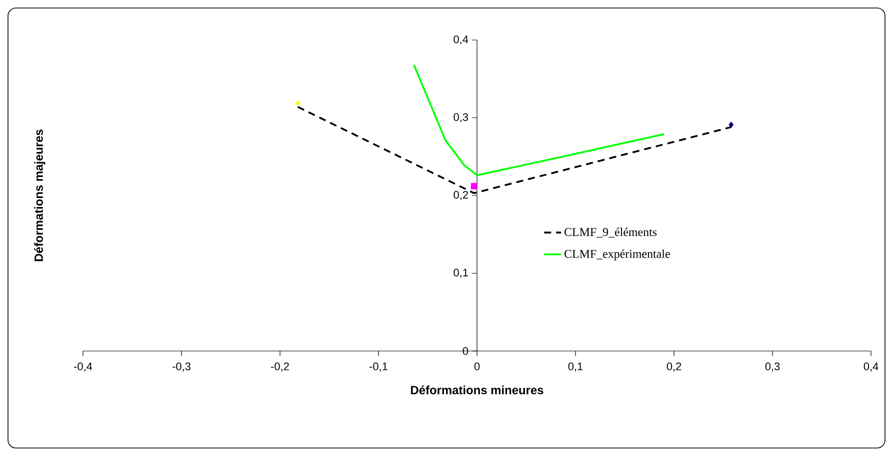  What do you see at coordinates (674, 367) in the screenshot?
I see `x-tick-label: 0,2` at bounding box center [674, 367].